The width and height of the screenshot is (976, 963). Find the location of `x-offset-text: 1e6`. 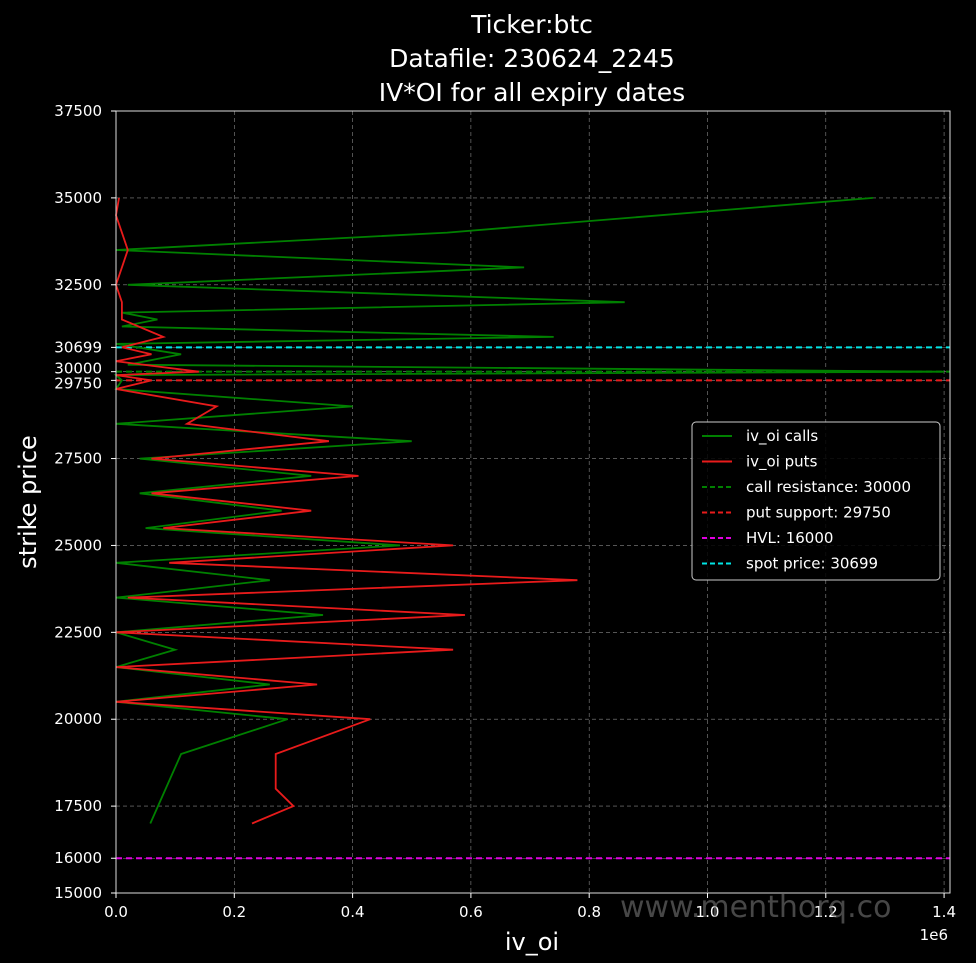

x-offset-text: 1e6 is located at coordinates (934, 935).